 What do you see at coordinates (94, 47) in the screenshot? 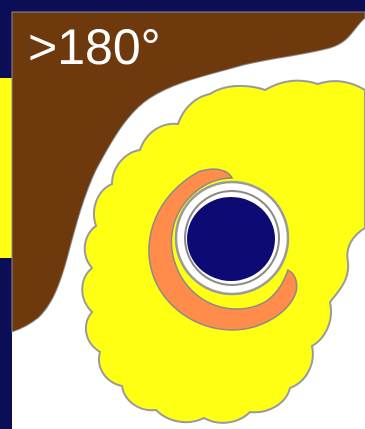
I see `angle-label: >180°` at bounding box center [94, 47].